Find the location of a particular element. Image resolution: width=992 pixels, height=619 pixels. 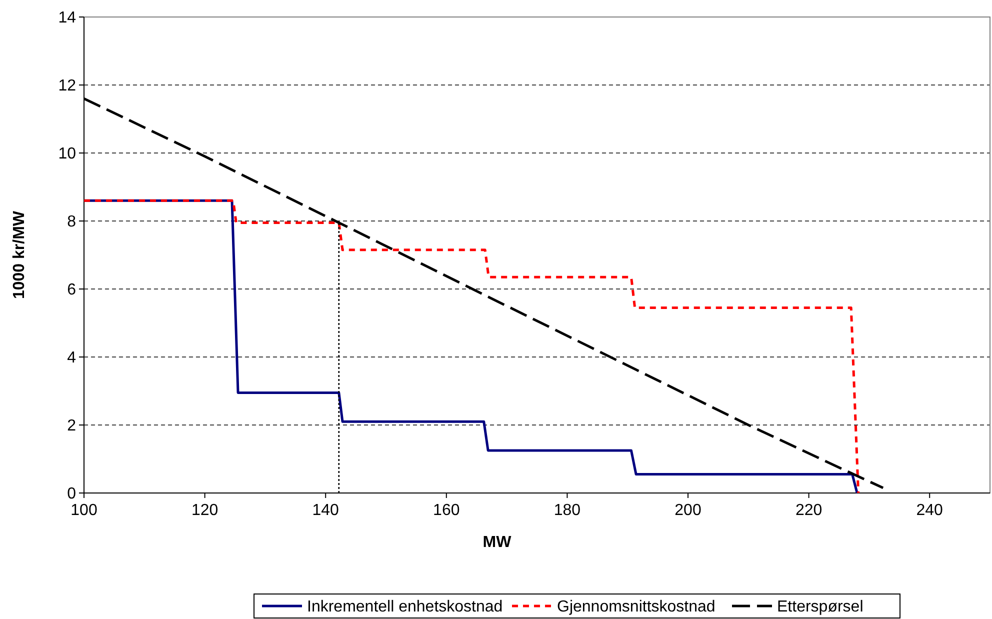

x-tick-label: 240 is located at coordinates (930, 510).